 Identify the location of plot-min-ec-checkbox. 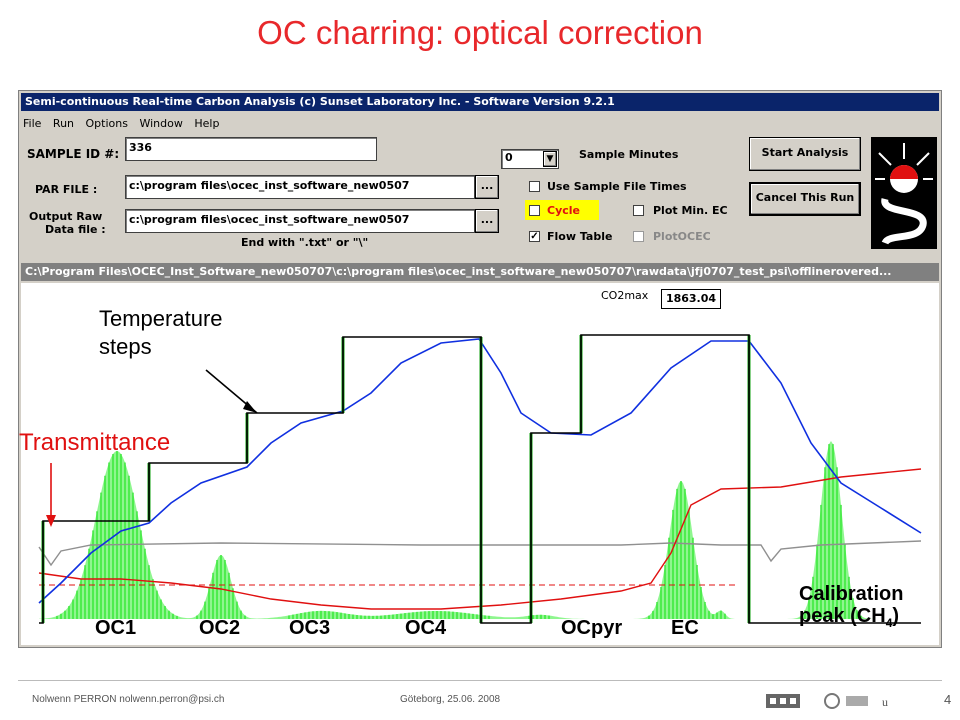
(638, 210).